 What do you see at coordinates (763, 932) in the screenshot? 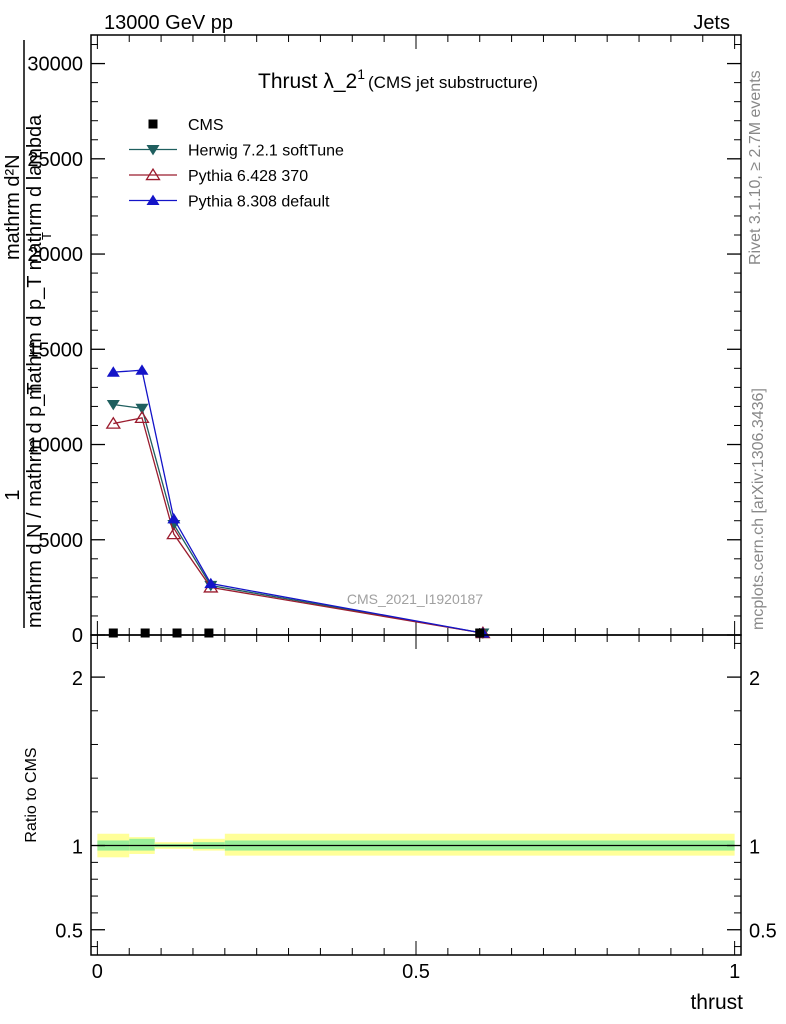
I see `ratio-ytick-label-right: 0.5` at bounding box center [763, 932].